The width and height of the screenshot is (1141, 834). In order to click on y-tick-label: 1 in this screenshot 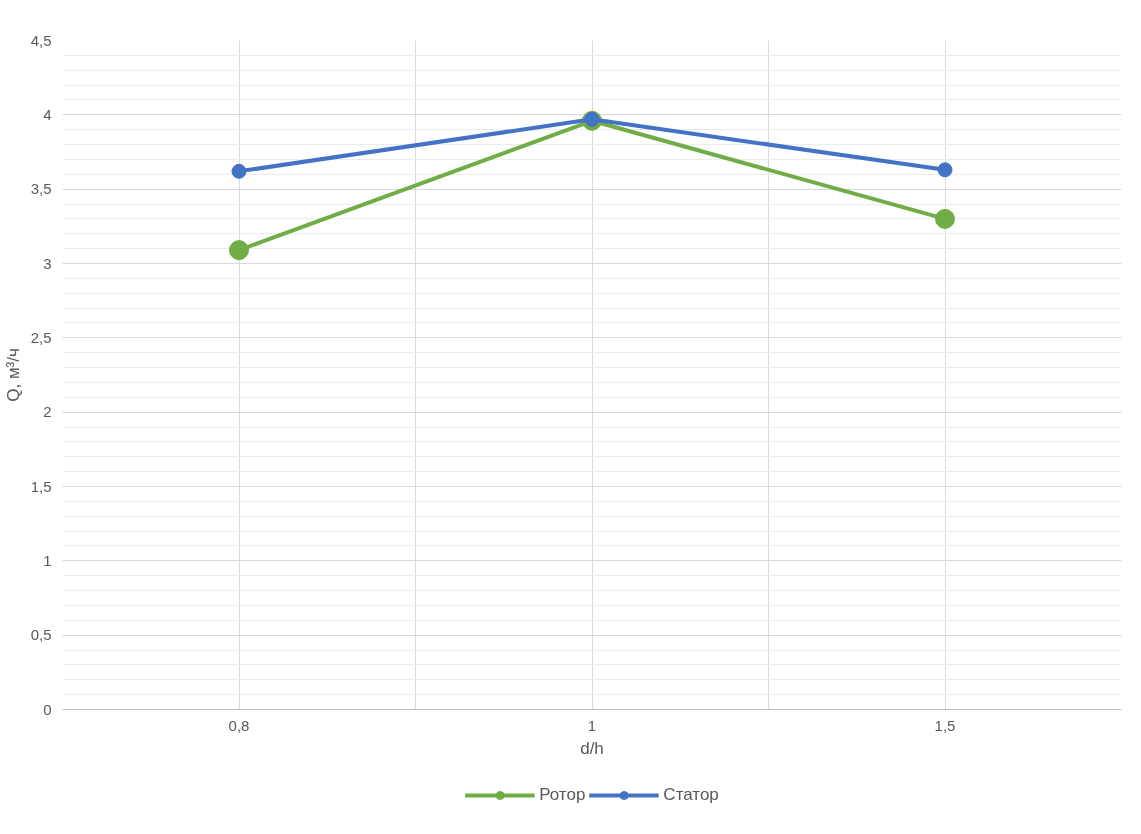, I will do `click(47, 560)`.